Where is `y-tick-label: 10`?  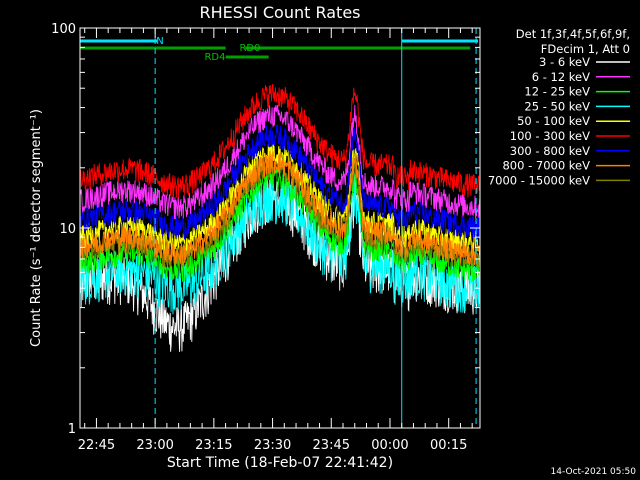
y-tick-label: 10 is located at coordinates (67, 229).